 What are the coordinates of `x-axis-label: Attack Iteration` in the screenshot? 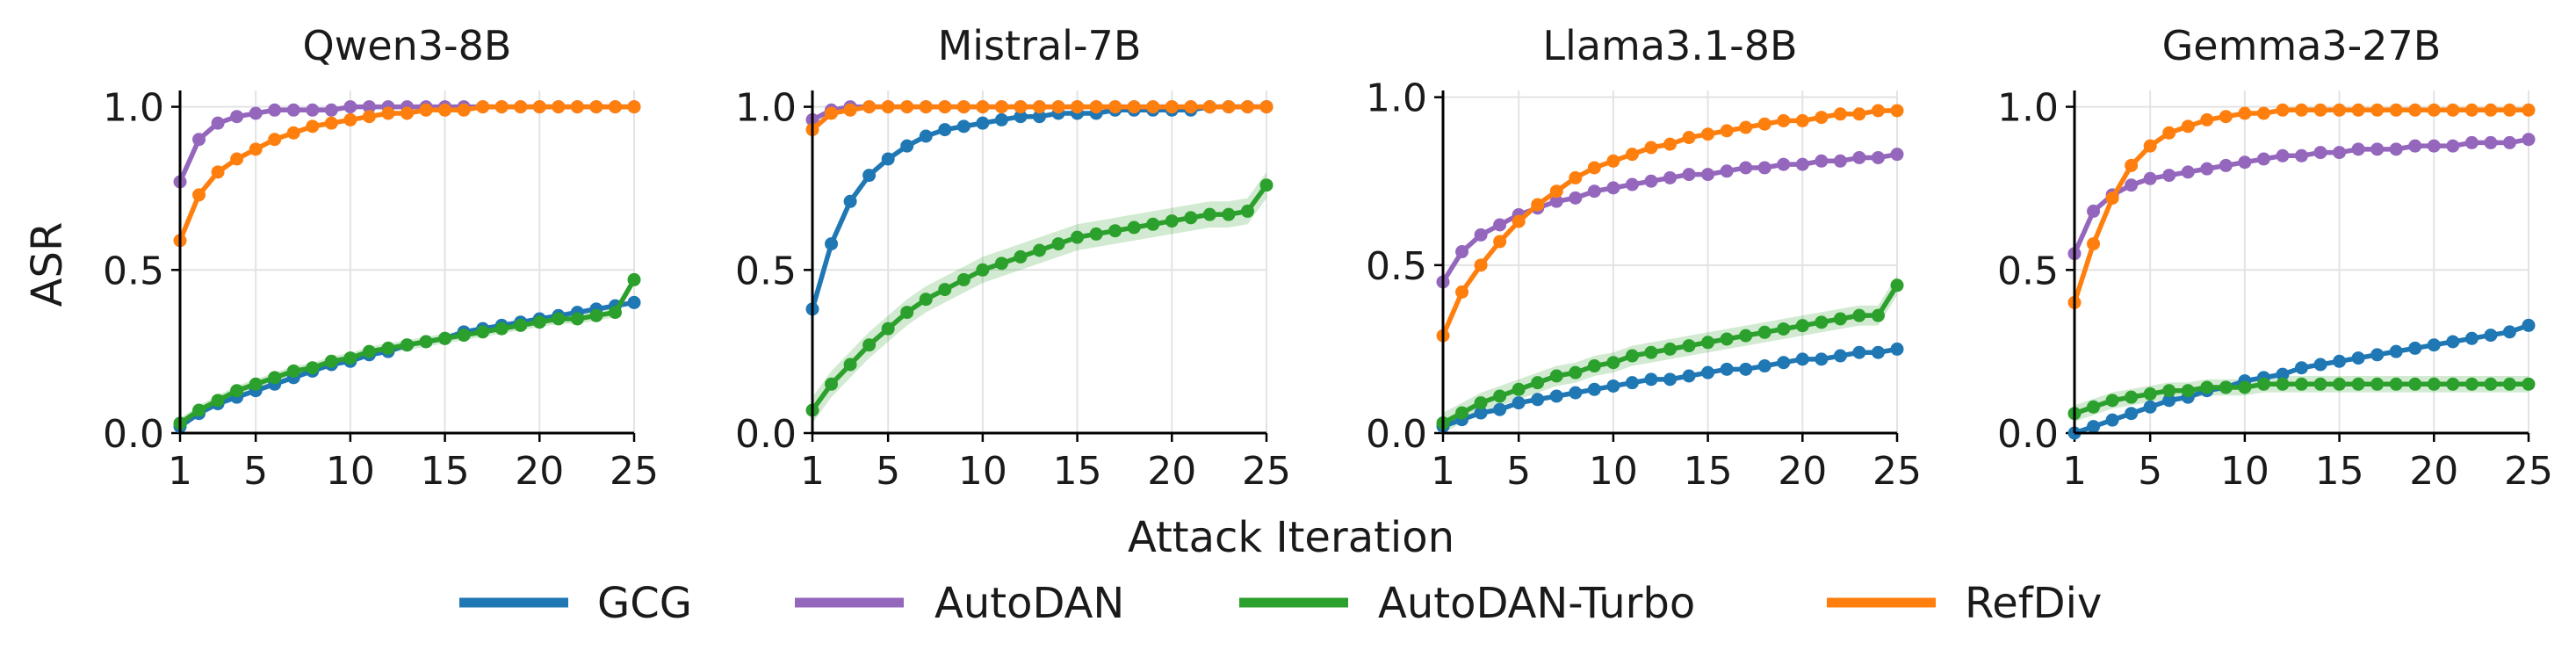 It's located at (1291, 537).